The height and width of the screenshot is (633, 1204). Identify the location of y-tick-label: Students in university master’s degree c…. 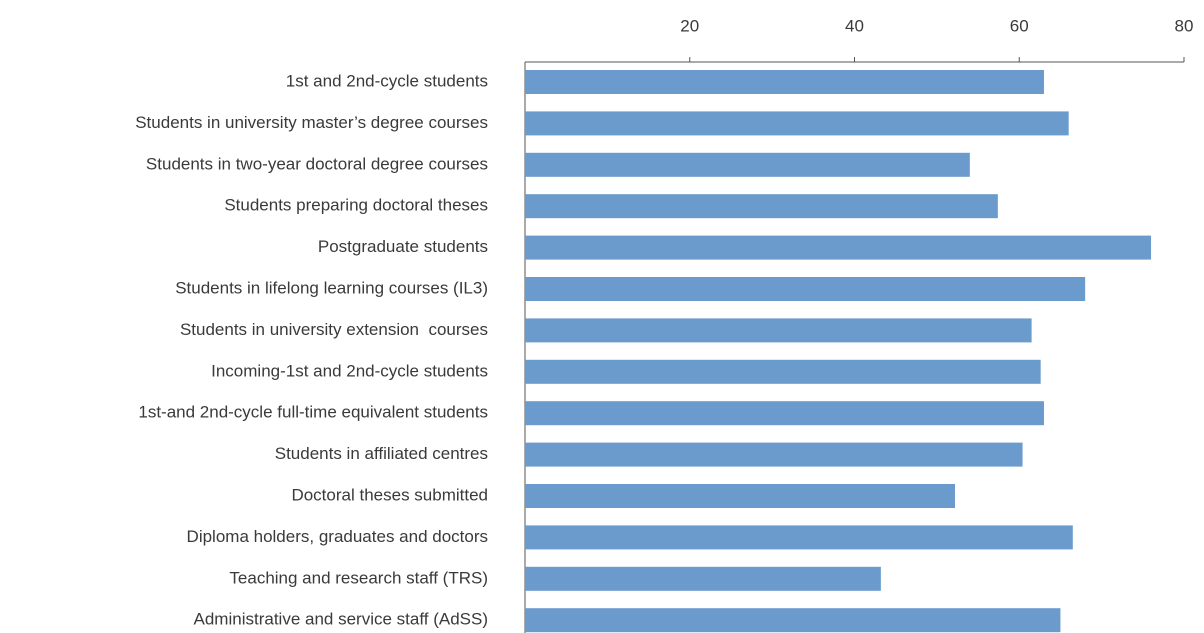
(311, 122).